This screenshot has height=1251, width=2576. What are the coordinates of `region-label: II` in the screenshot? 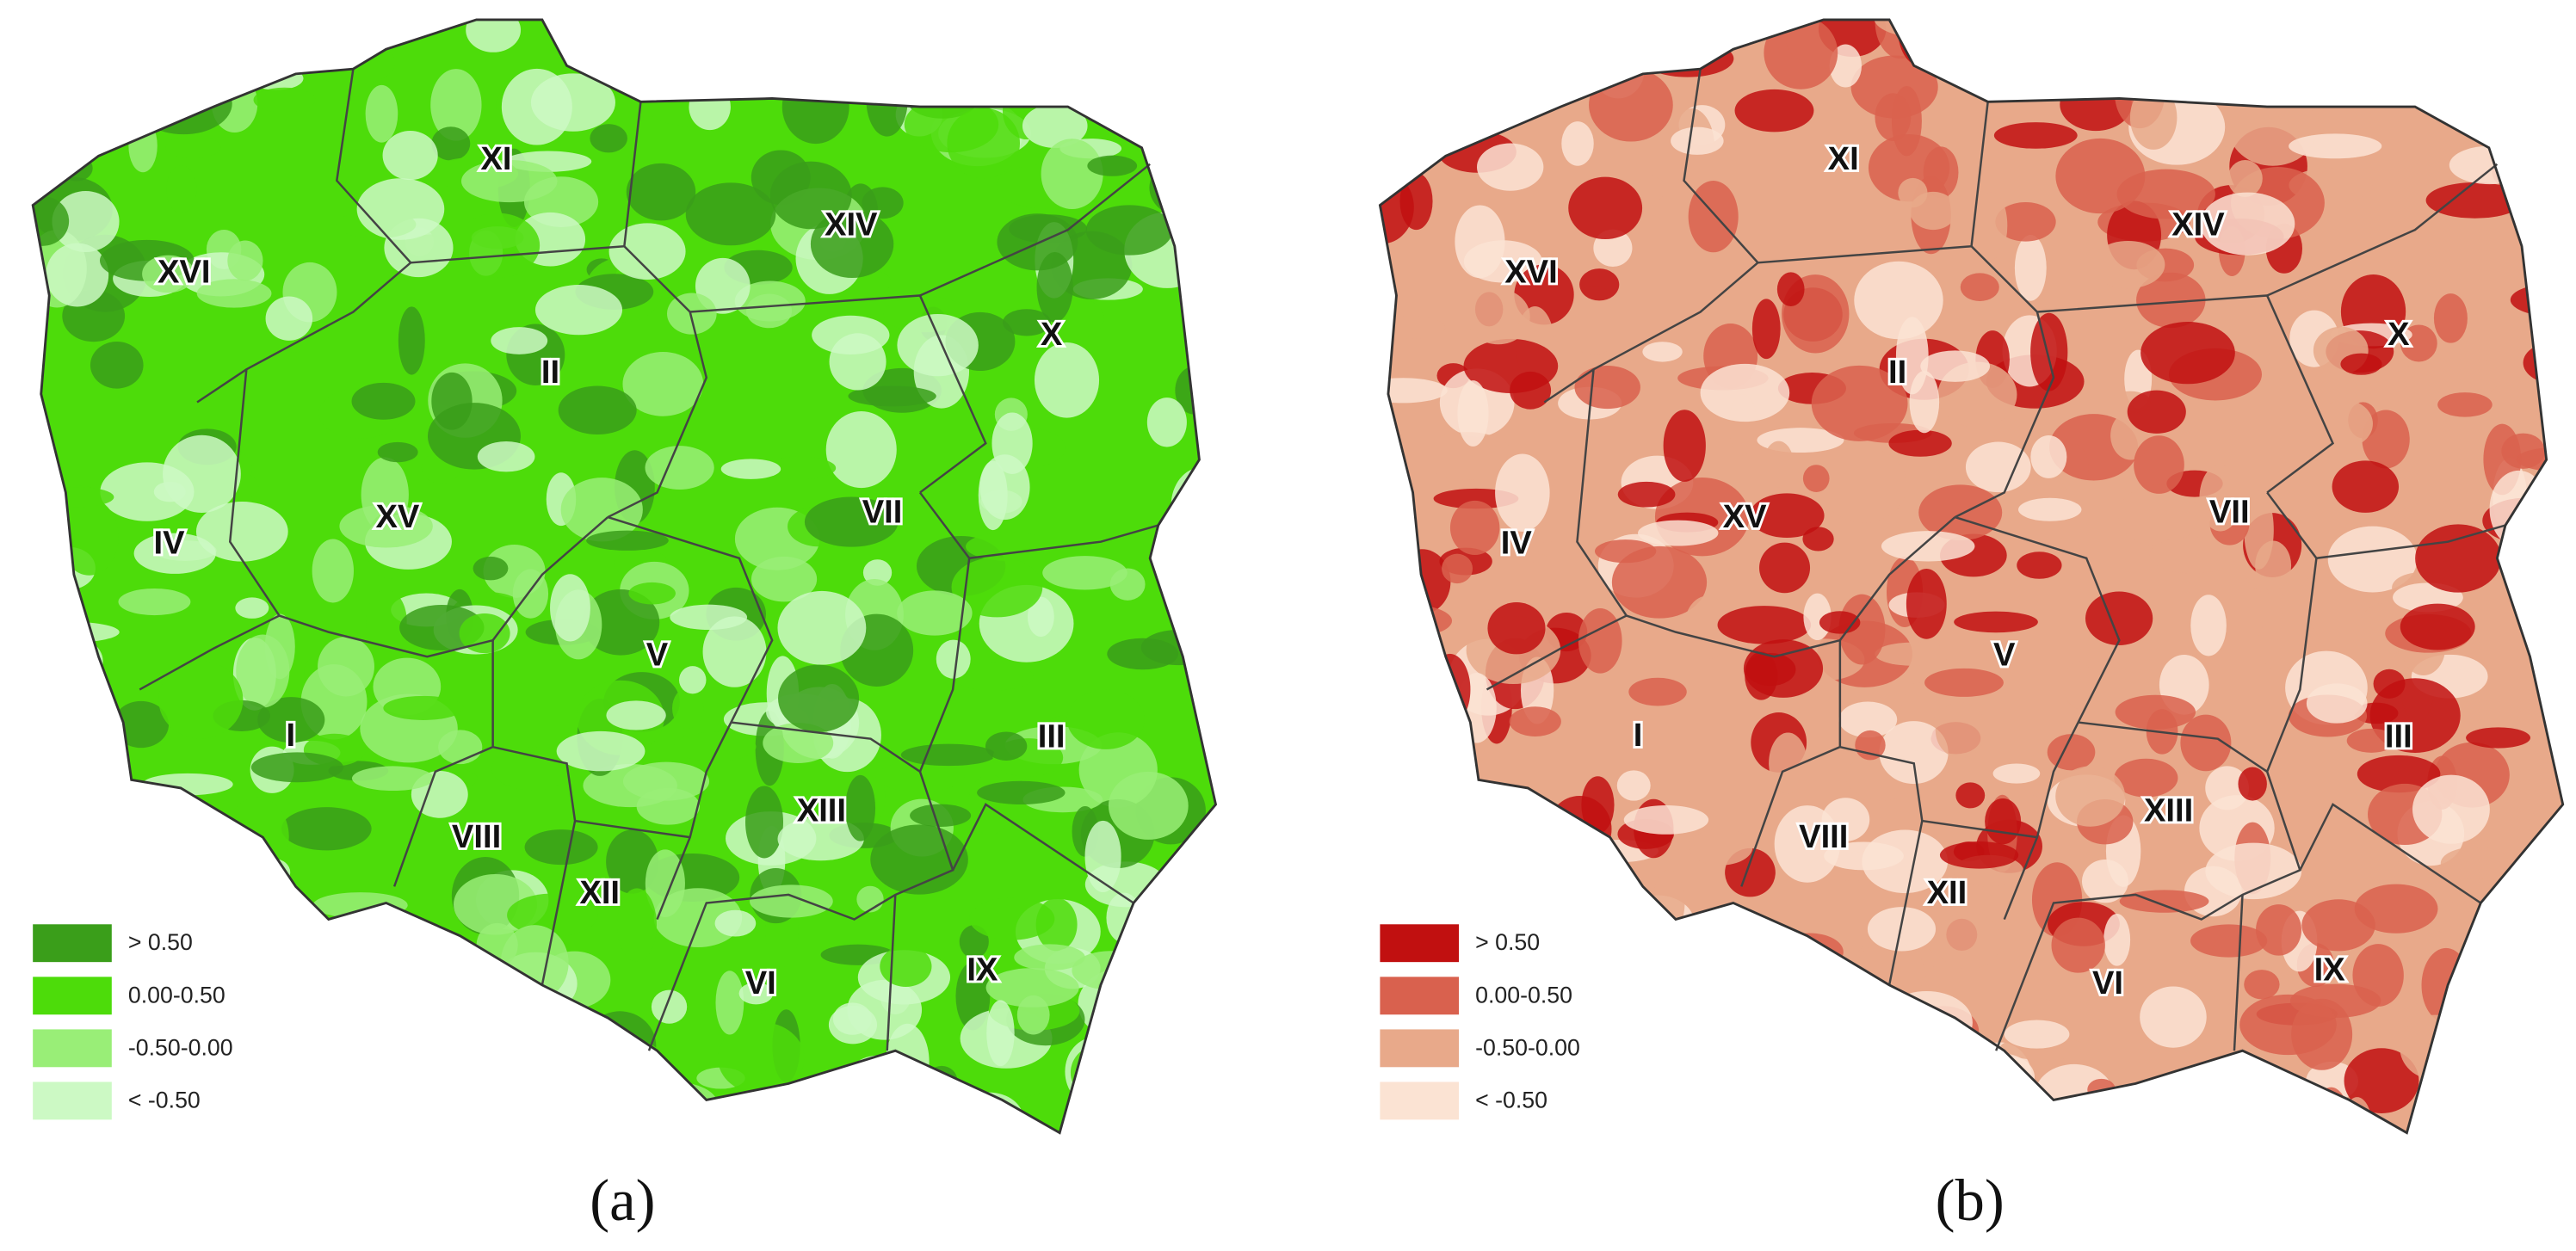 It's located at (1897, 372).